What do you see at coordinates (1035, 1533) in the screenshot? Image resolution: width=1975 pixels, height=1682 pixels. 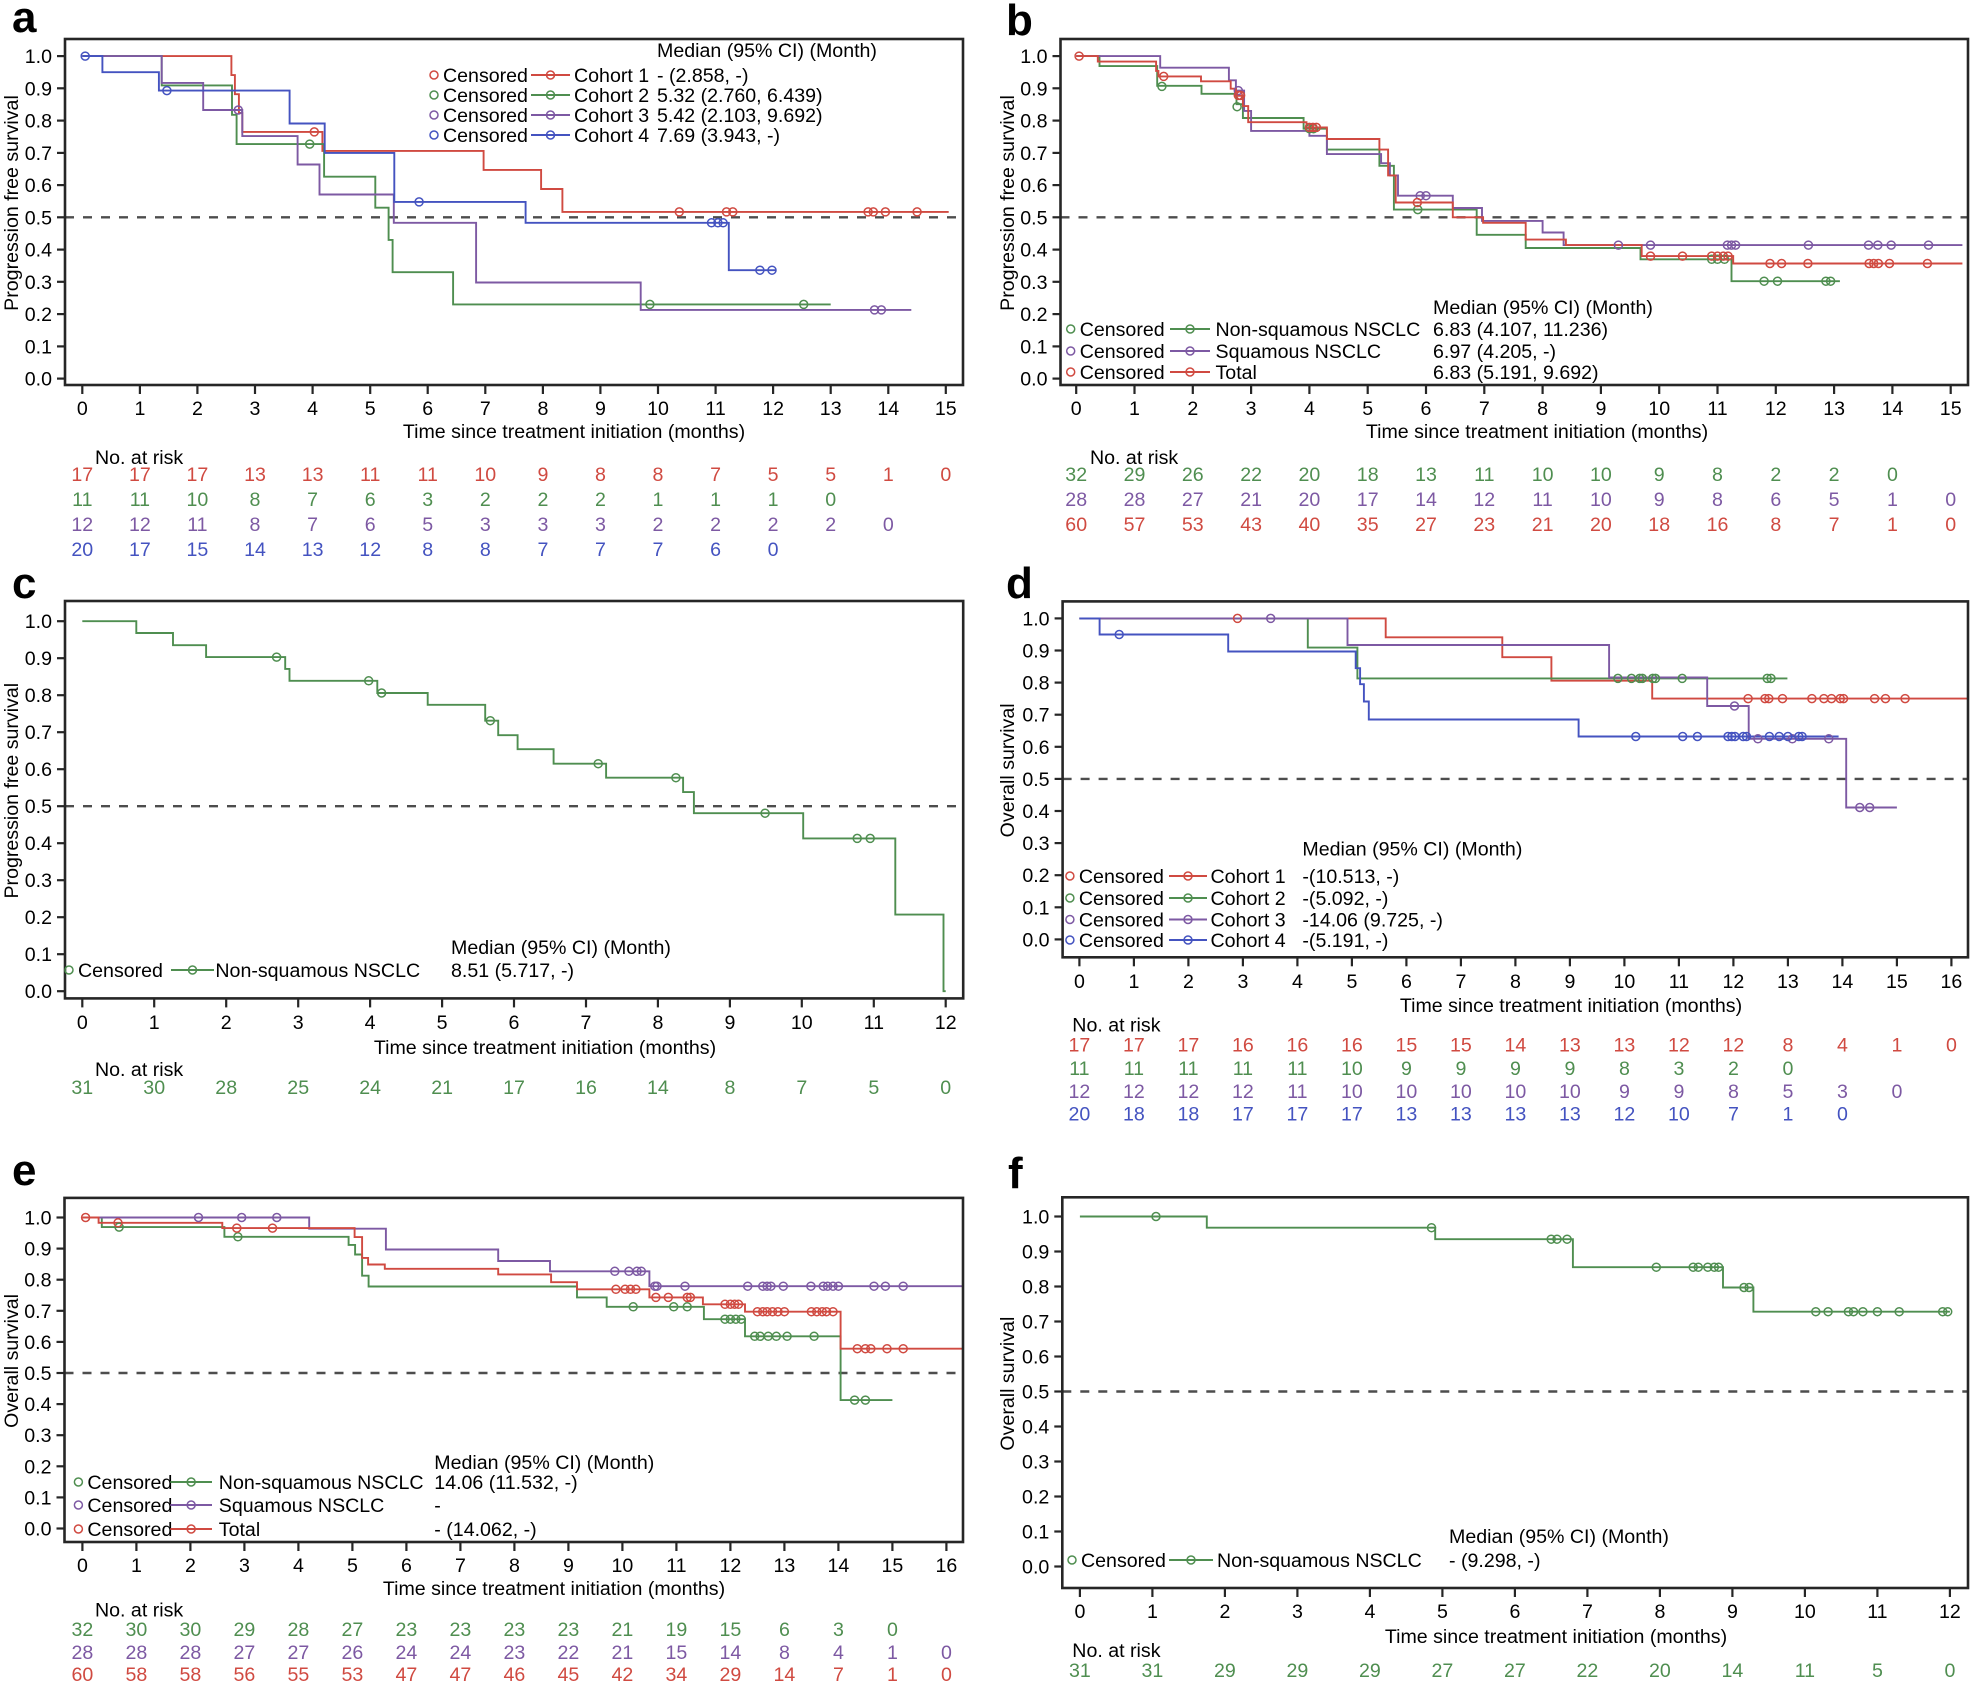 I see `svg-text: 0.1` at bounding box center [1035, 1533].